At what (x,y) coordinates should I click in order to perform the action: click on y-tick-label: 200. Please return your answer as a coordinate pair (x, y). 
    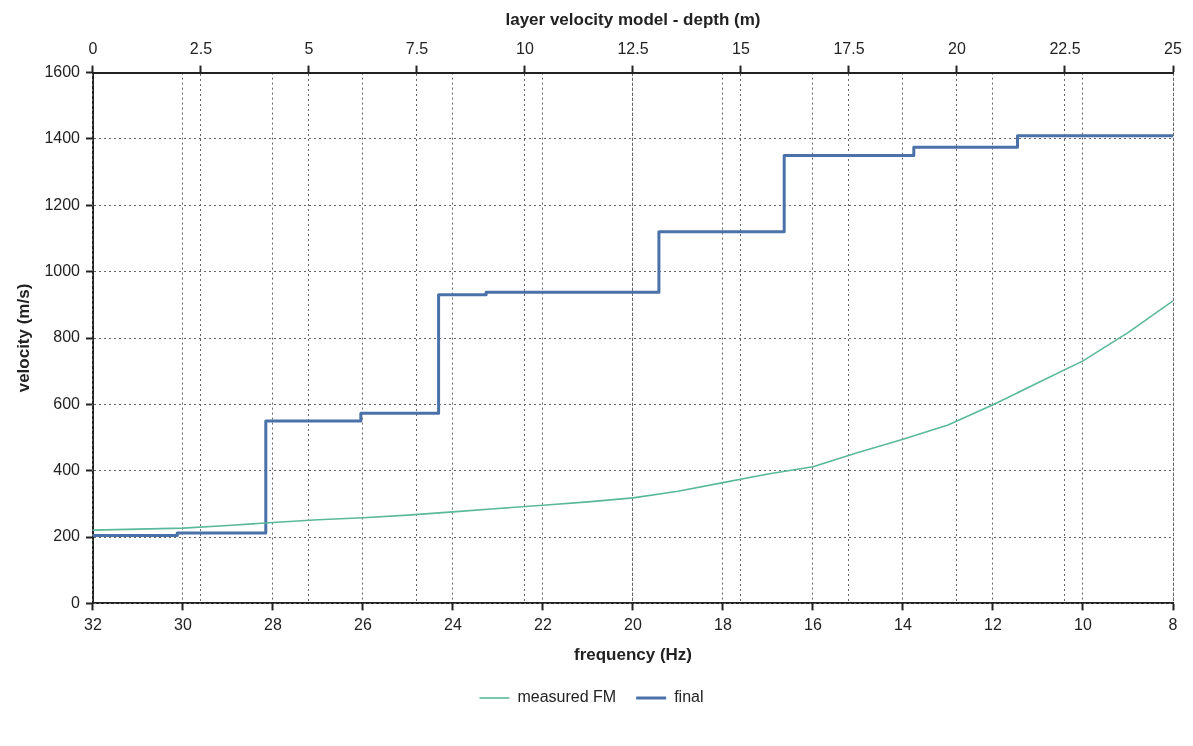
    Looking at the image, I should click on (67, 536).